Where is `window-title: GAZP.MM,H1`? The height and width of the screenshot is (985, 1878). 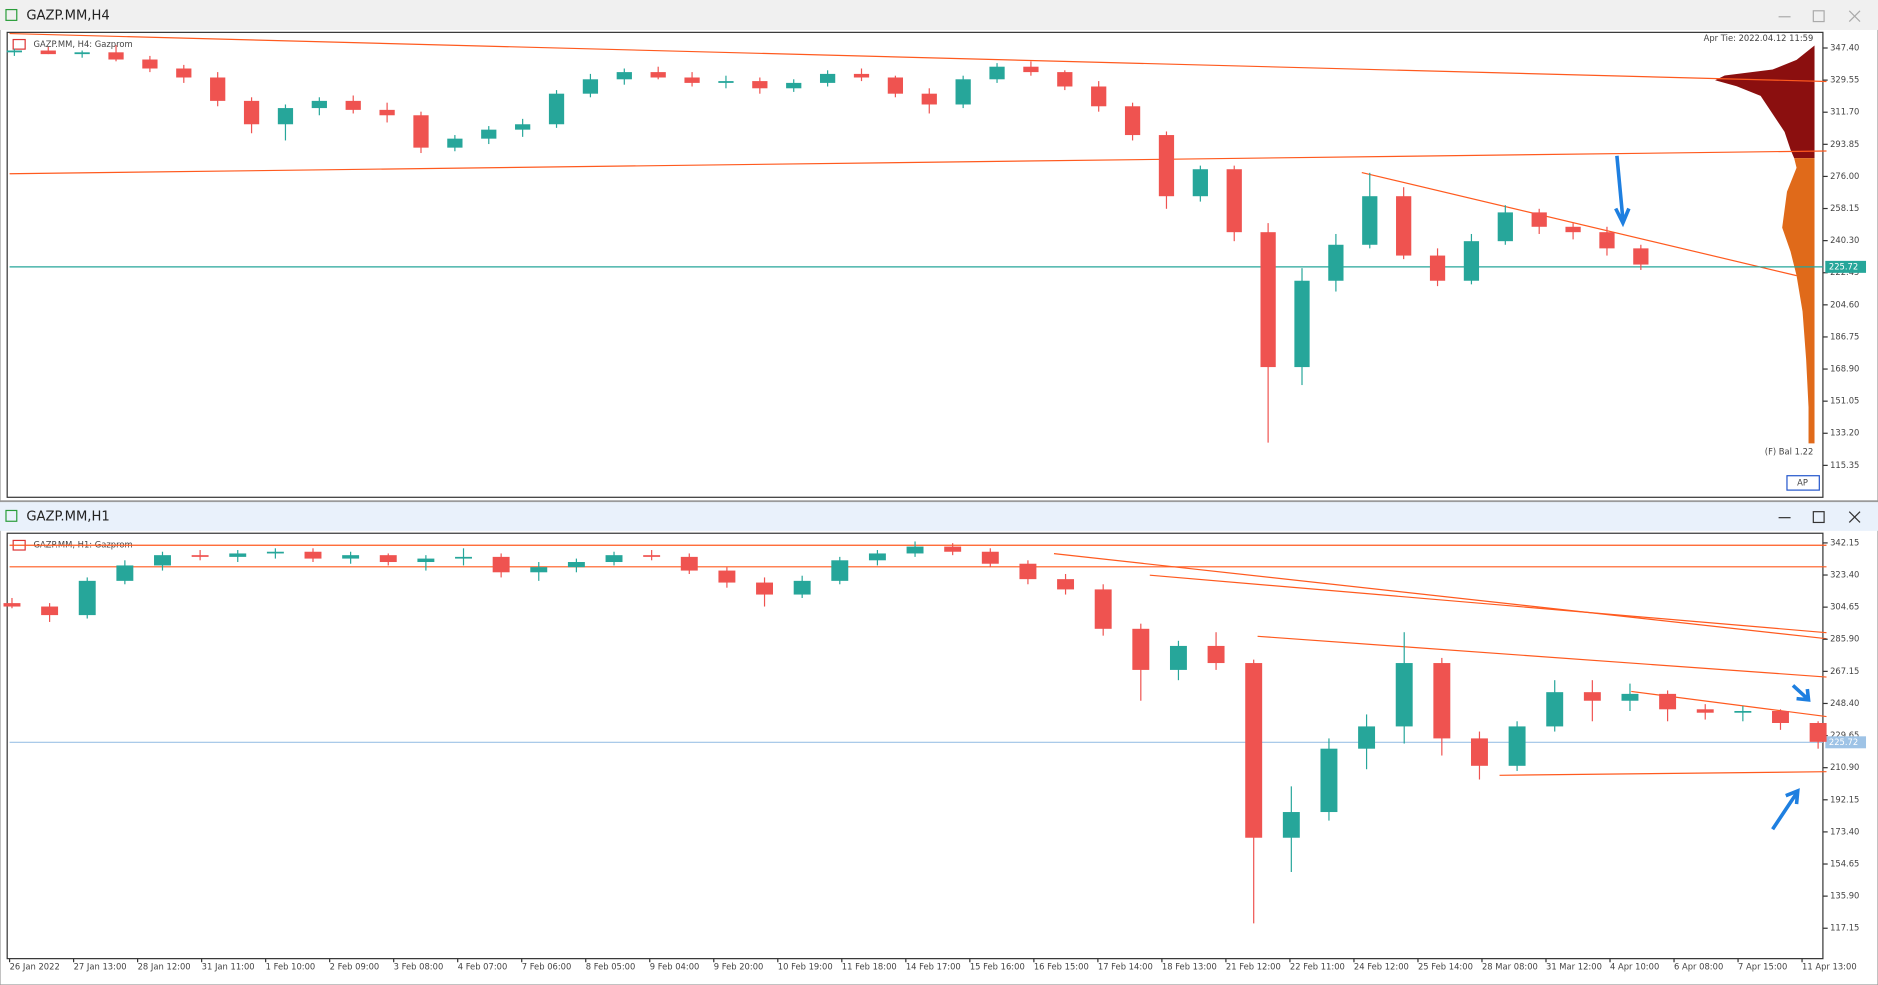 window-title: GAZP.MM,H1 is located at coordinates (67, 516).